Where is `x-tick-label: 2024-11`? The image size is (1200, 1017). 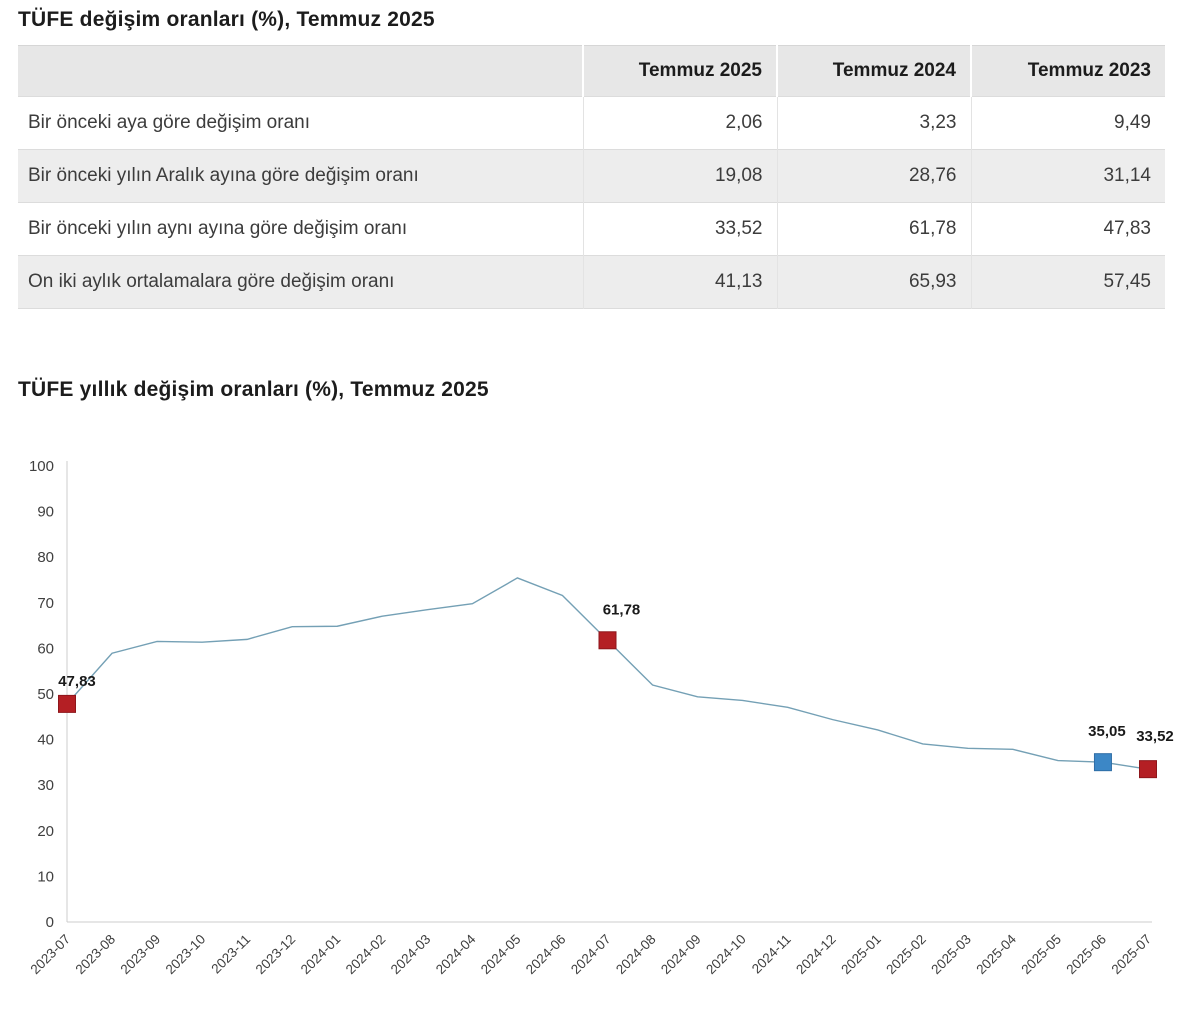 x-tick-label: 2024-11 is located at coordinates (771, 954).